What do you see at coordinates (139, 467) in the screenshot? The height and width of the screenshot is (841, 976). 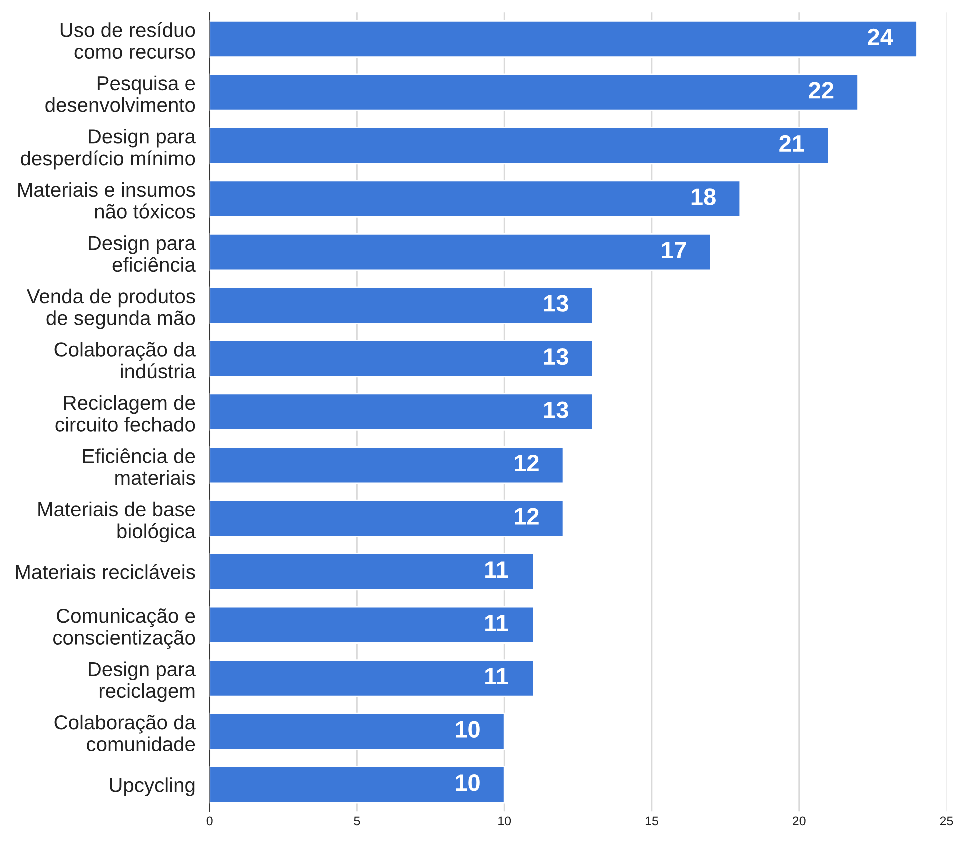 I see `y-tick-label: Eficiência de materiais` at bounding box center [139, 467].